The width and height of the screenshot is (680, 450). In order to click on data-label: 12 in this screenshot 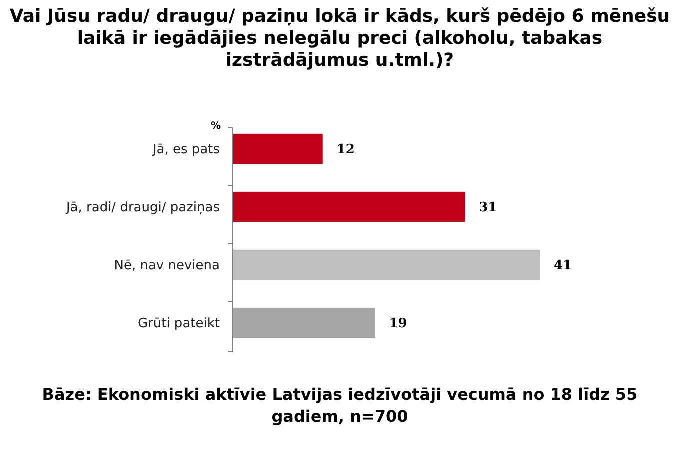, I will do `click(345, 150)`.